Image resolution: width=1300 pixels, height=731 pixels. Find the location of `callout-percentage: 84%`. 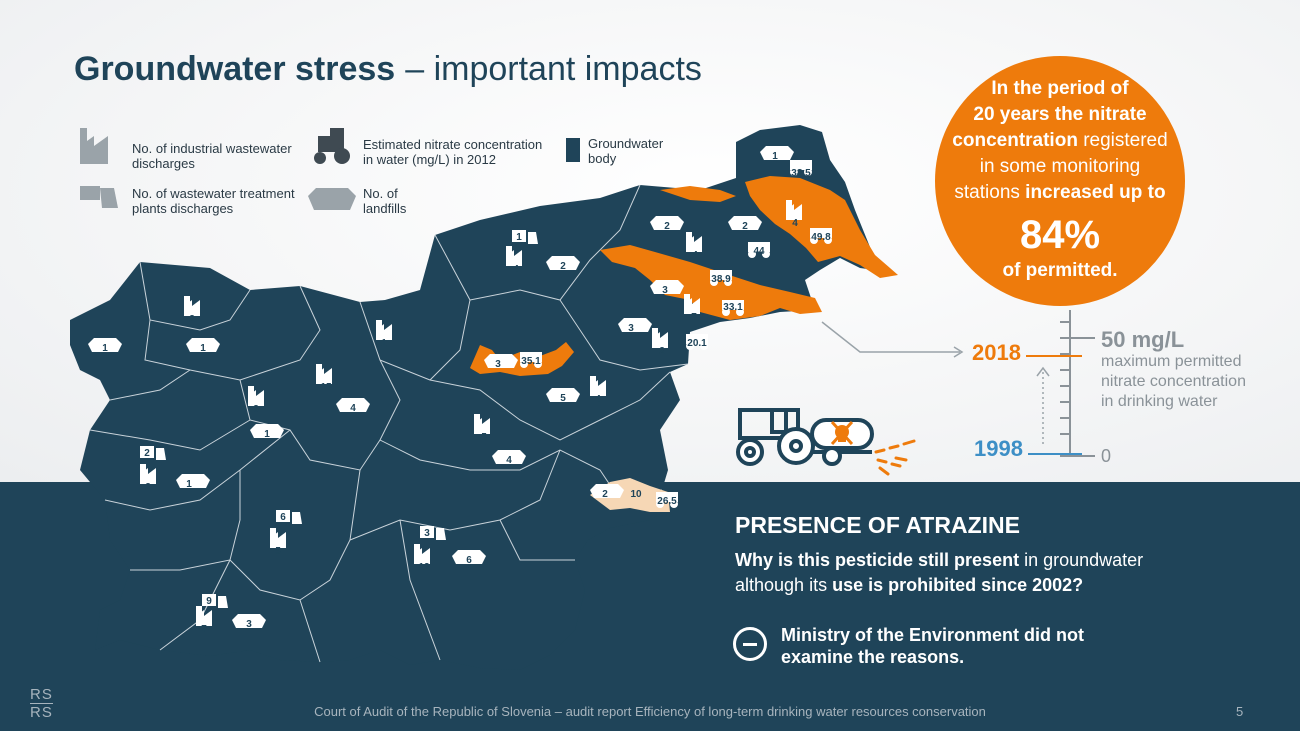

callout-percentage: 84% is located at coordinates (1060, 235).